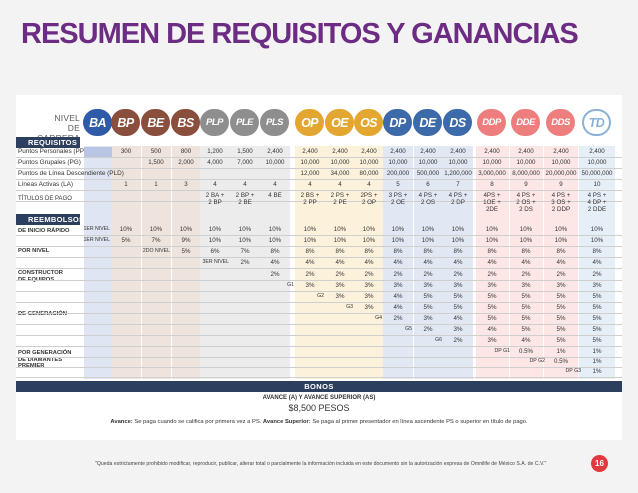 The image size is (638, 493). Describe the element at coordinates (597, 351) in the screenshot. I see `reembolso-value: 1%` at that location.